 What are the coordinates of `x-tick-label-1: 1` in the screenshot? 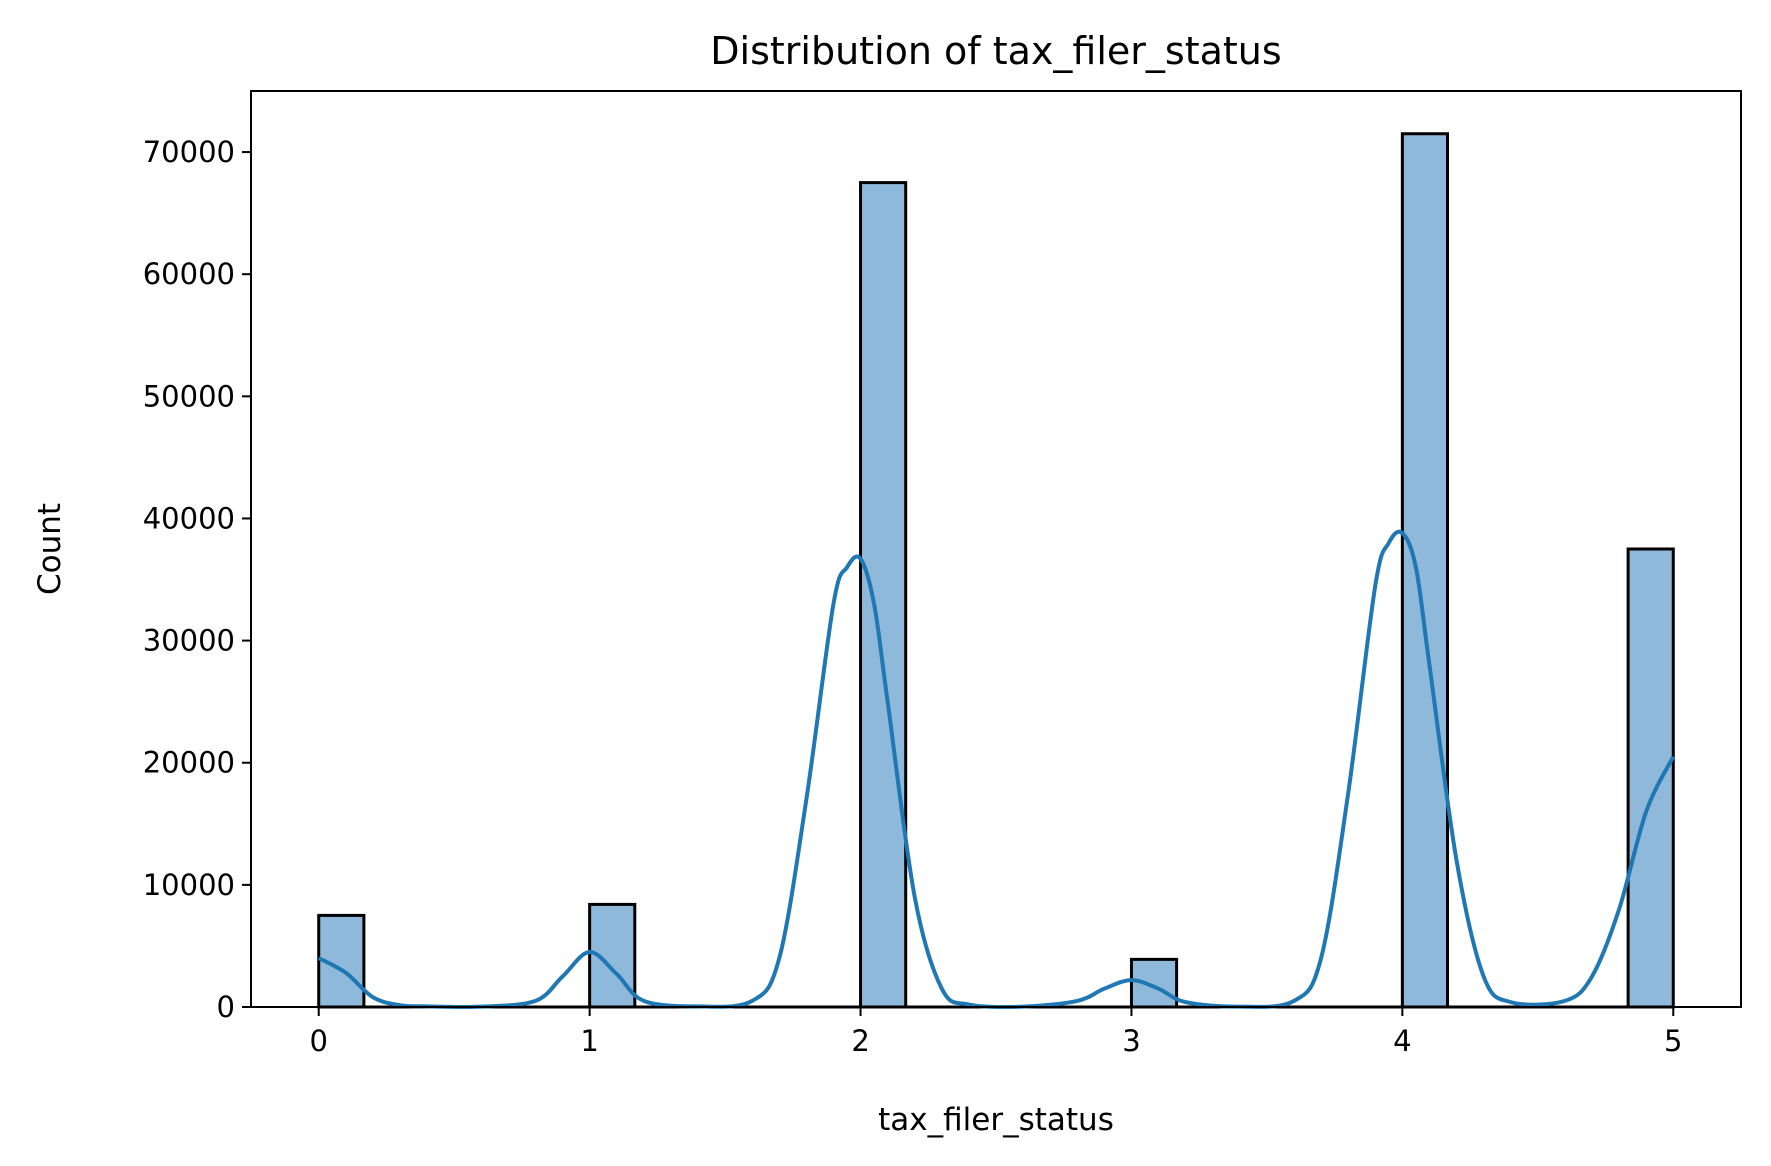 It's located at (589, 1041).